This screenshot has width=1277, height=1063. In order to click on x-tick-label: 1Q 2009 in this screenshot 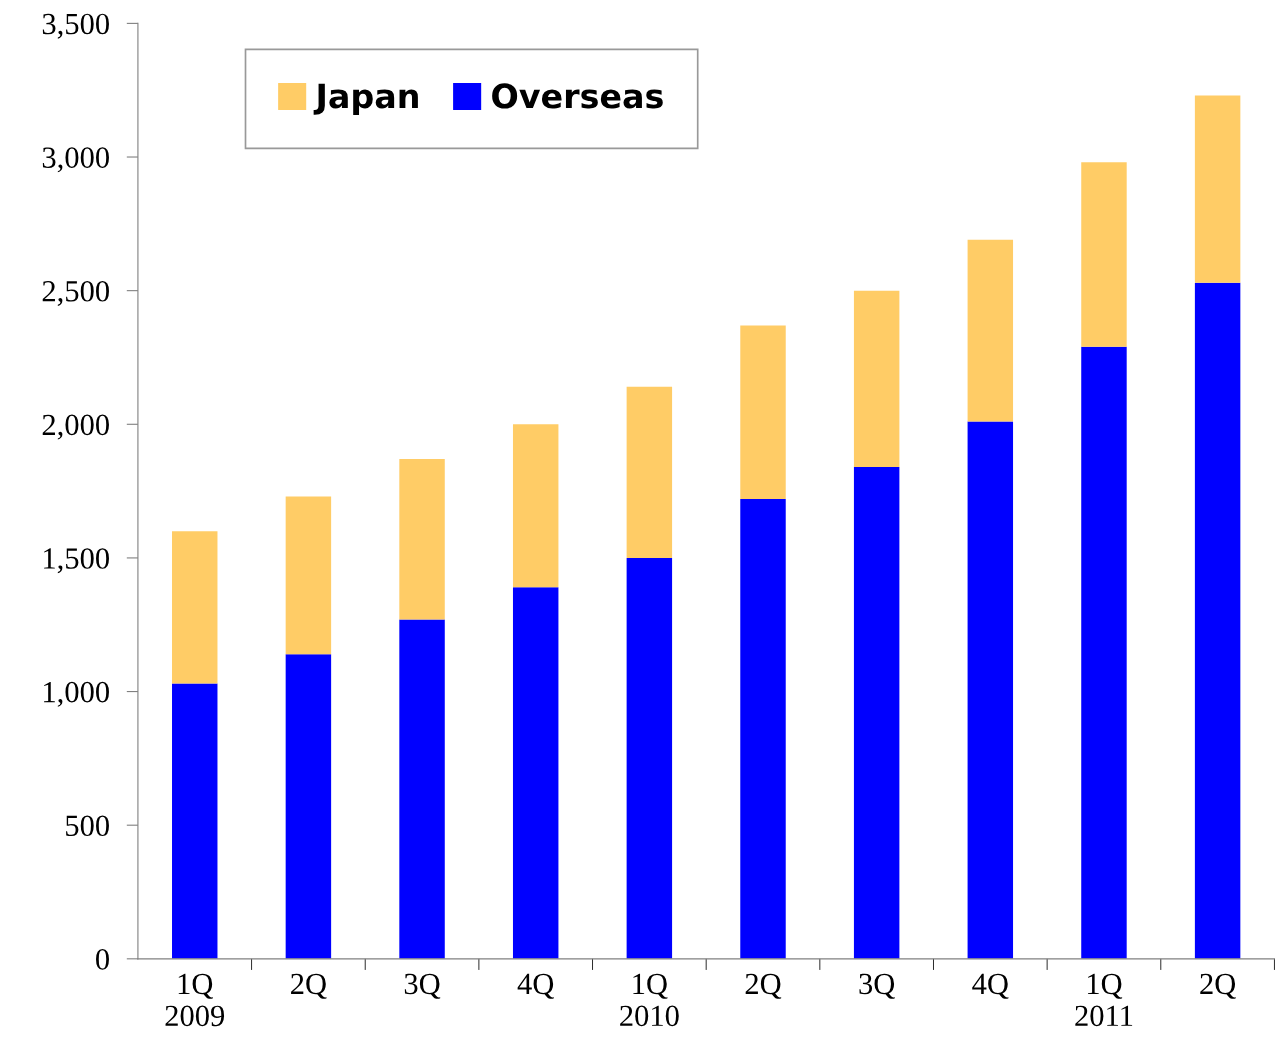, I will do `click(195, 1000)`.